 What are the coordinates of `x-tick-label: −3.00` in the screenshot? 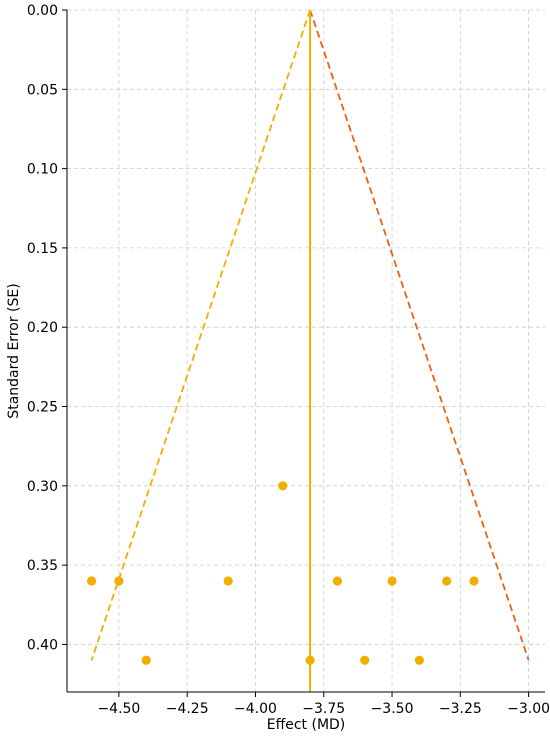 It's located at (528, 709).